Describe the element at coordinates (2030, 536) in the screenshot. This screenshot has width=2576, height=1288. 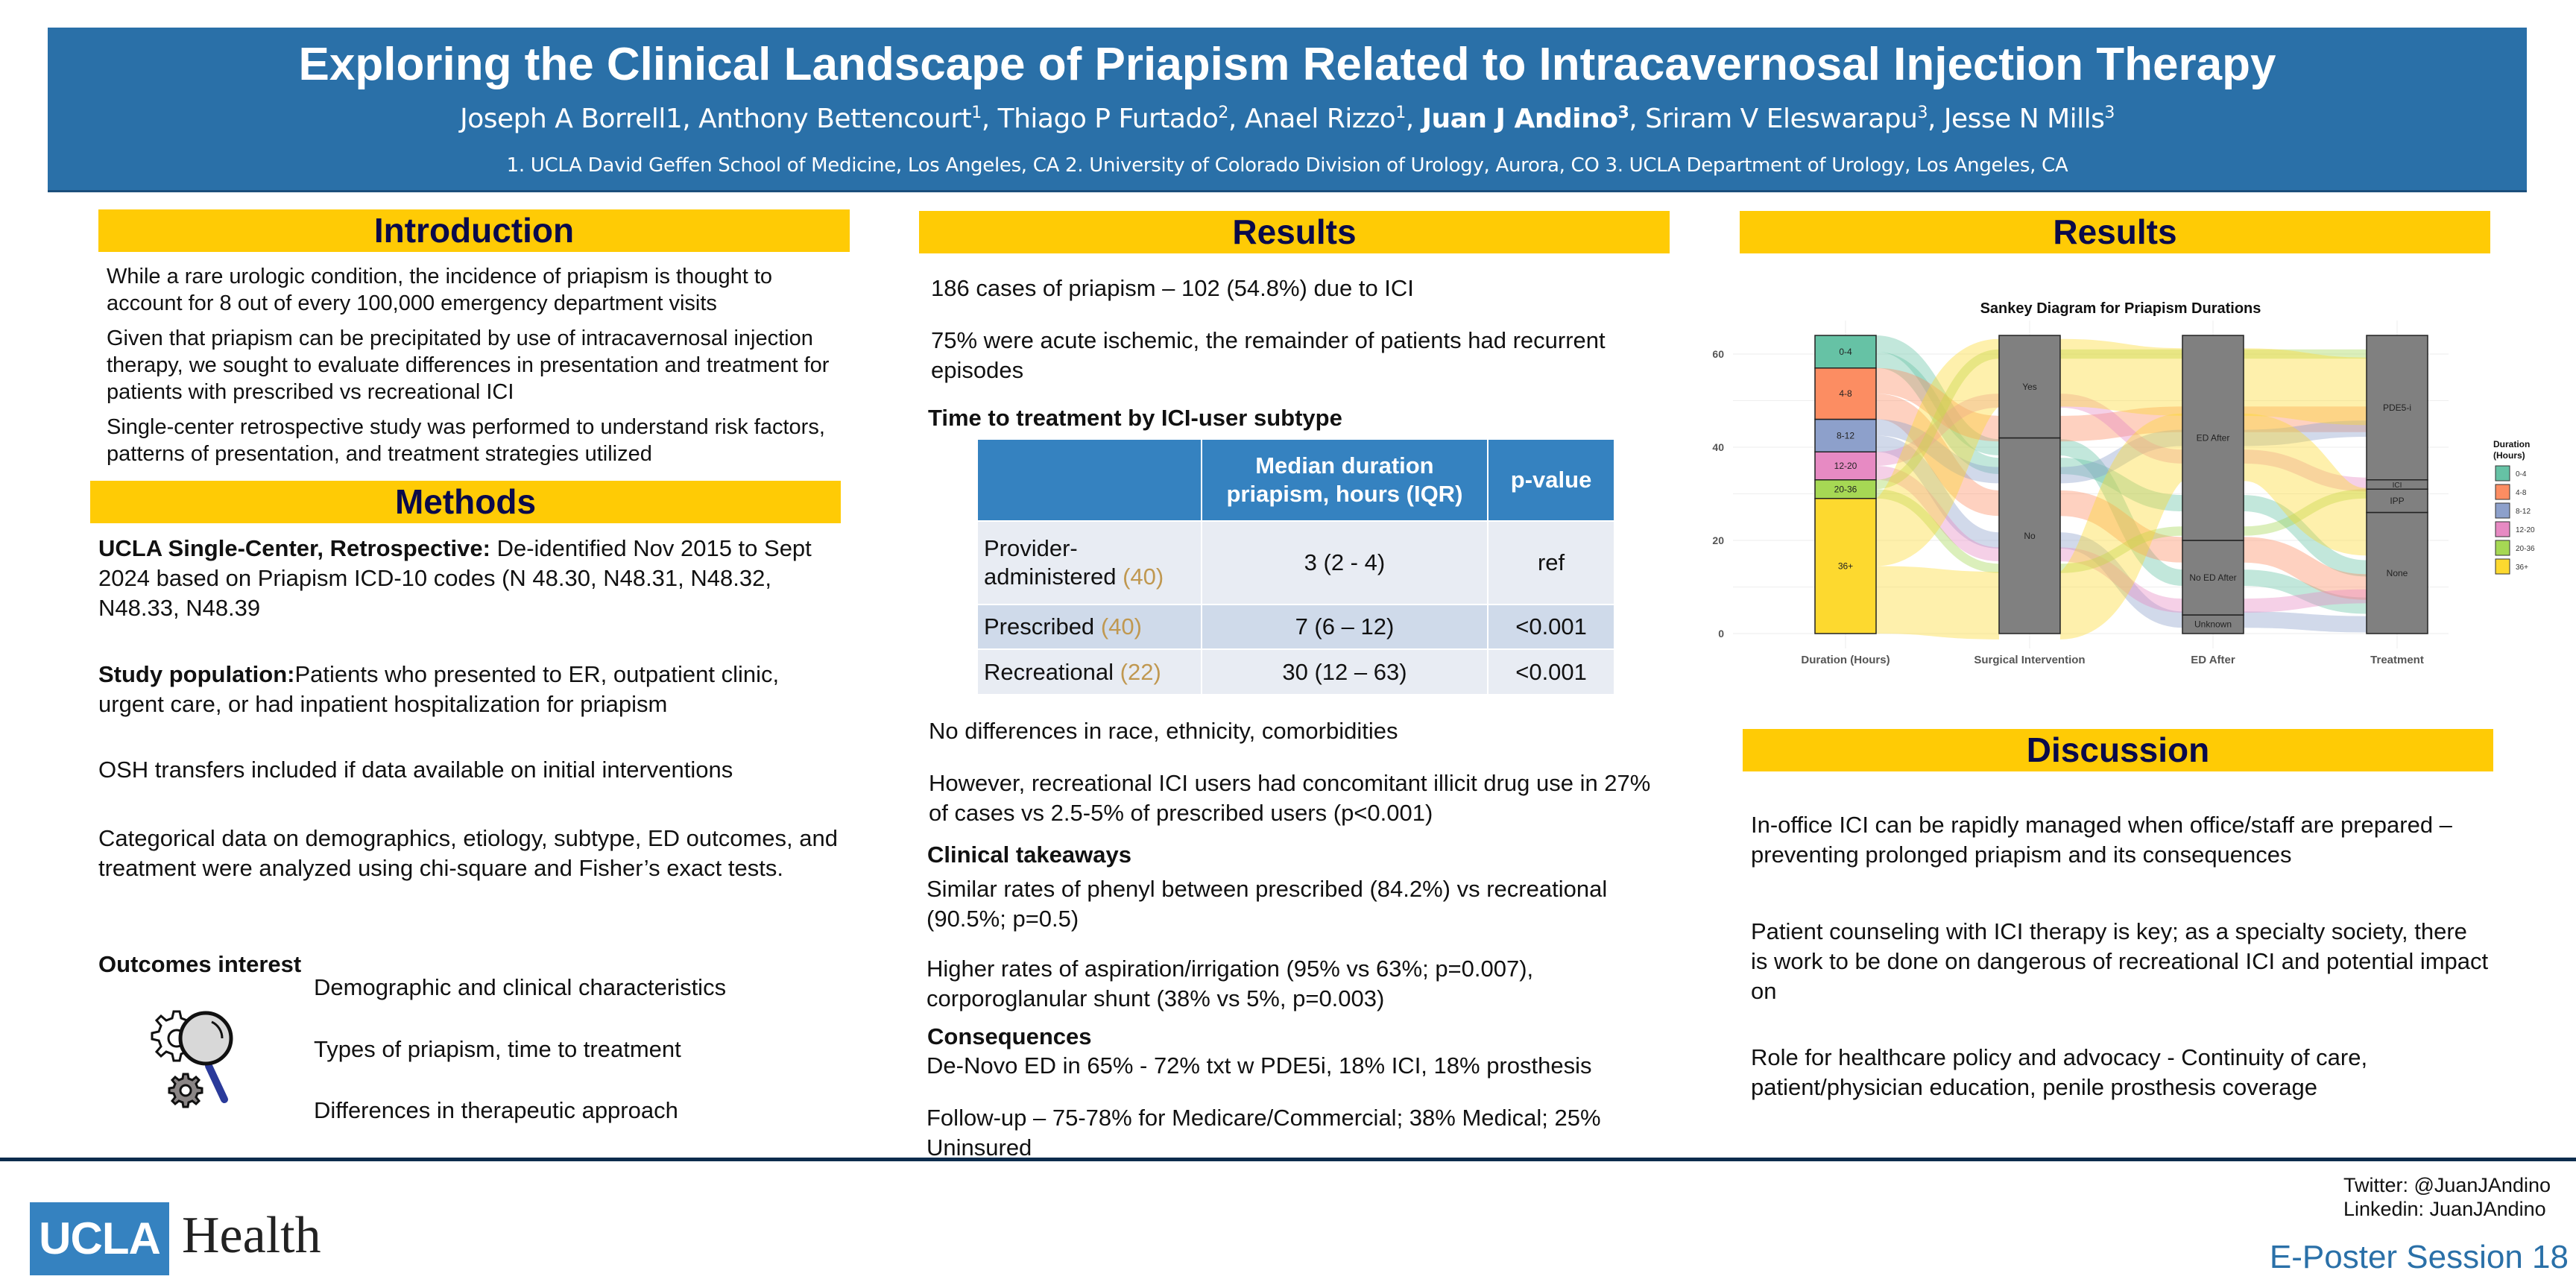
I see `node-label: No` at that location.